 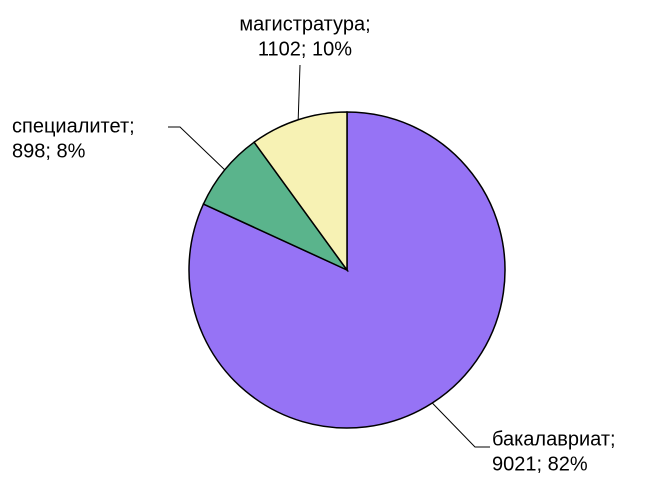 I want to click on slice-value-label: 898; 8%, so click(x=49, y=151).